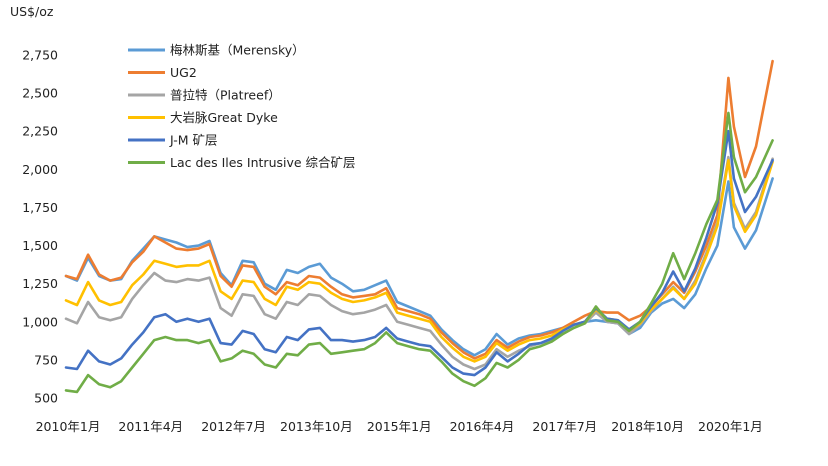 This screenshot has width=828, height=466. Describe the element at coordinates (40, 169) in the screenshot. I see `y-tick-label: 2,000` at that location.